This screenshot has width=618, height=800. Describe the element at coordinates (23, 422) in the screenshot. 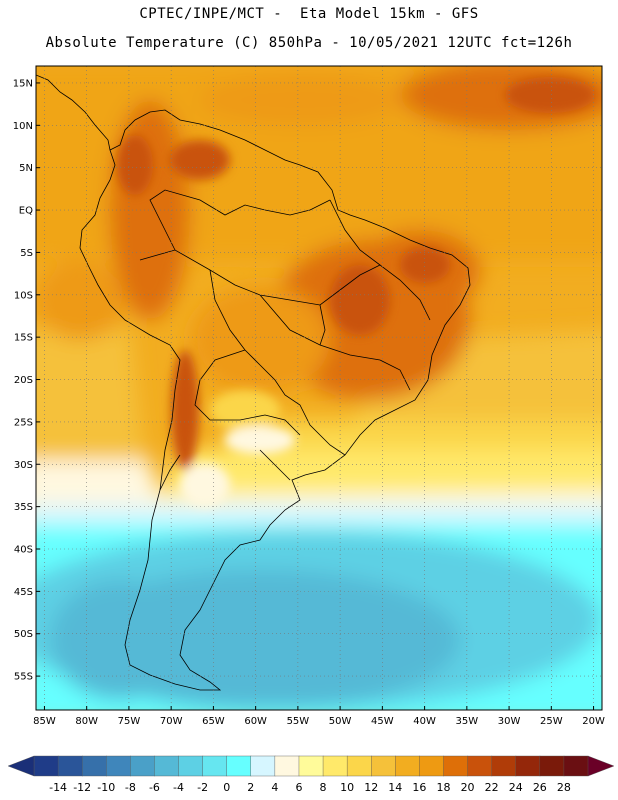

I see `lat-label: 25S` at that location.